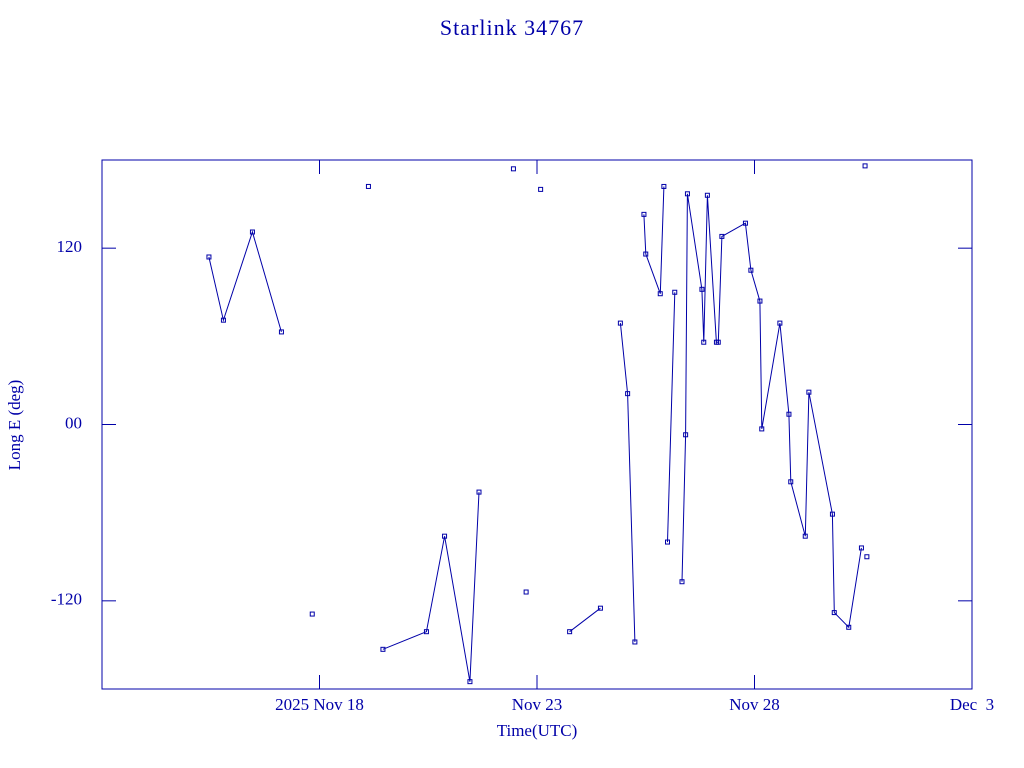 The image size is (1024, 768). Describe the element at coordinates (66, 599) in the screenshot. I see `y-tick-label: -120` at that location.